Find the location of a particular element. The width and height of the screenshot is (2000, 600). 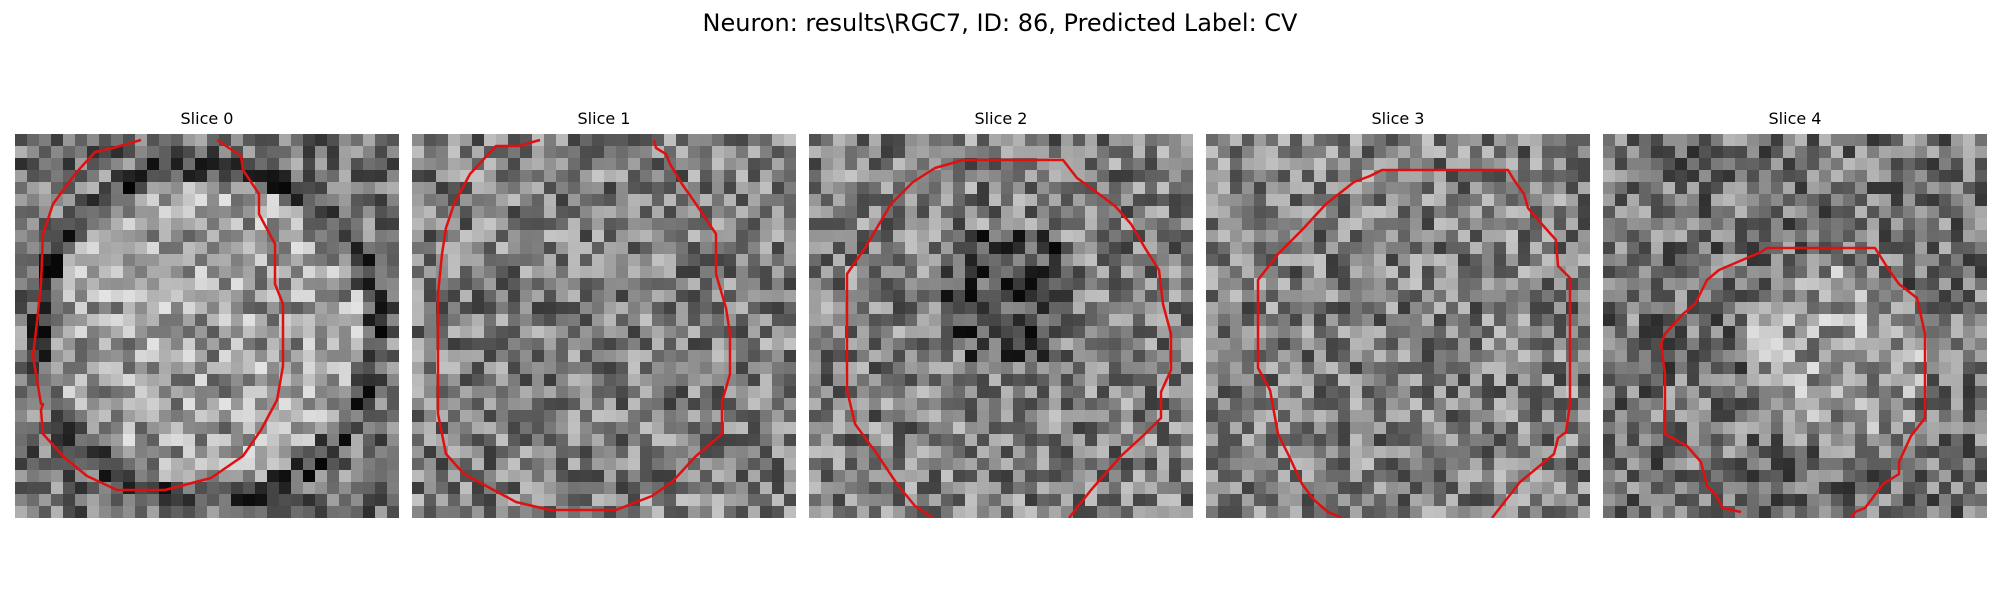

slice-panel-1: Slice 1 is located at coordinates (604, 313).